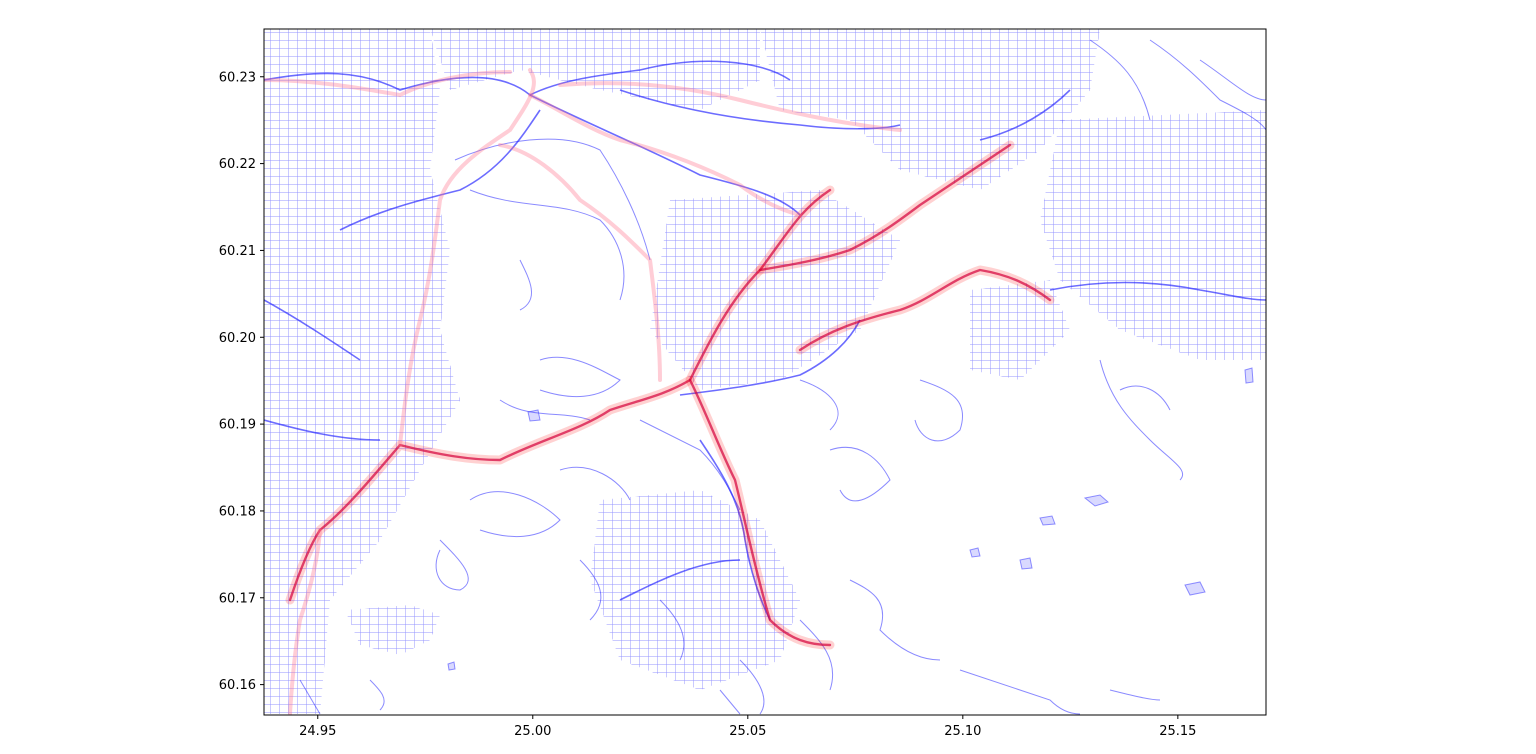  Describe the element at coordinates (237, 685) in the screenshot. I see `y-tick-label: 60.16` at that location.